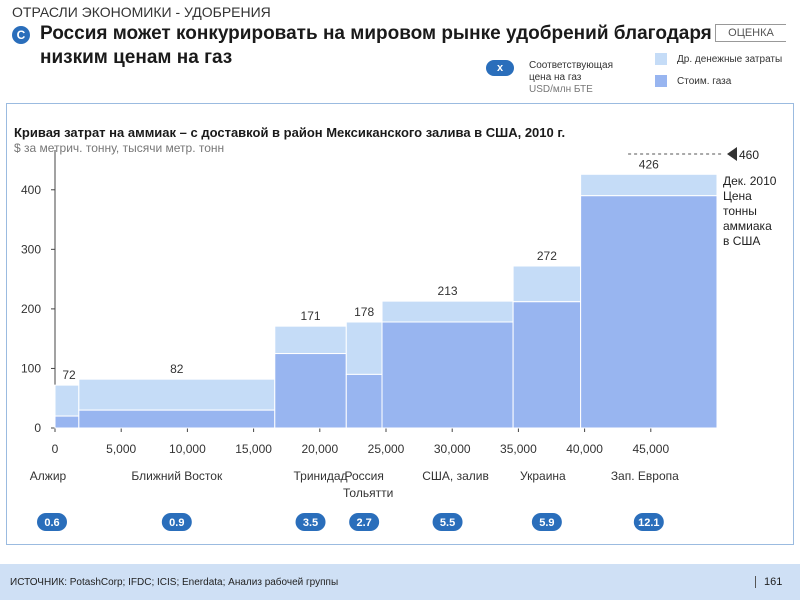  Describe the element at coordinates (48, 476) in the screenshot. I see `region-label: Алжир` at that location.